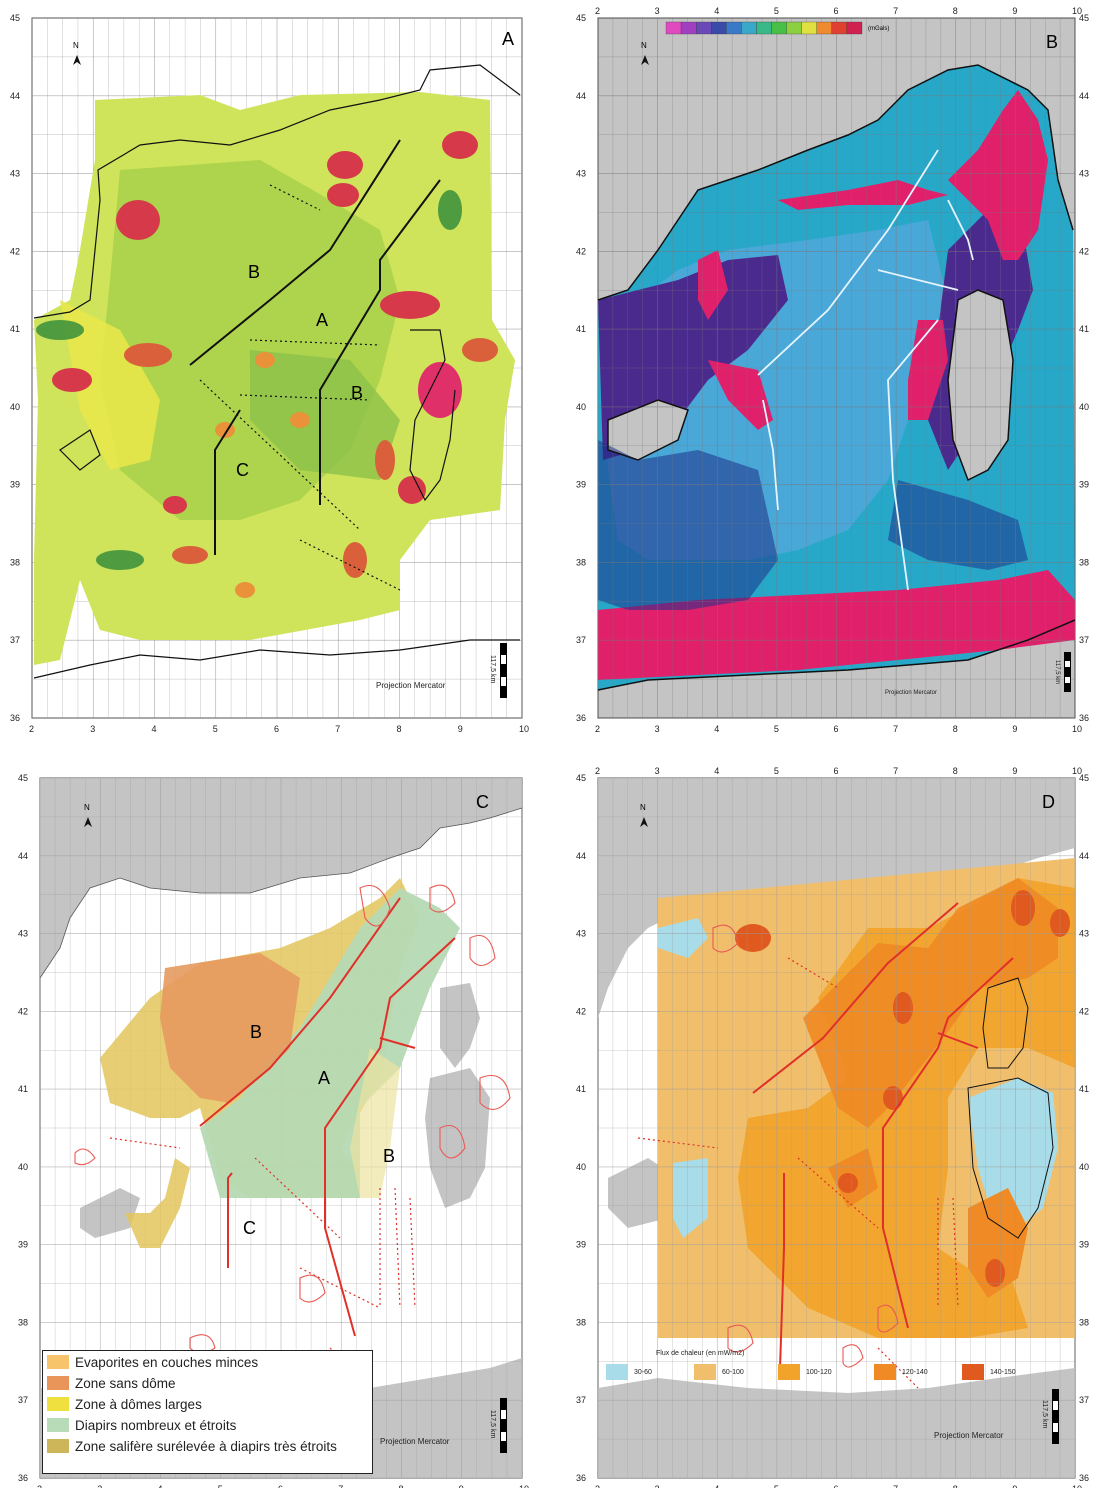  What do you see at coordinates (209, 1383) in the screenshot?
I see `legend-item: Zone sans dôme` at bounding box center [209, 1383].